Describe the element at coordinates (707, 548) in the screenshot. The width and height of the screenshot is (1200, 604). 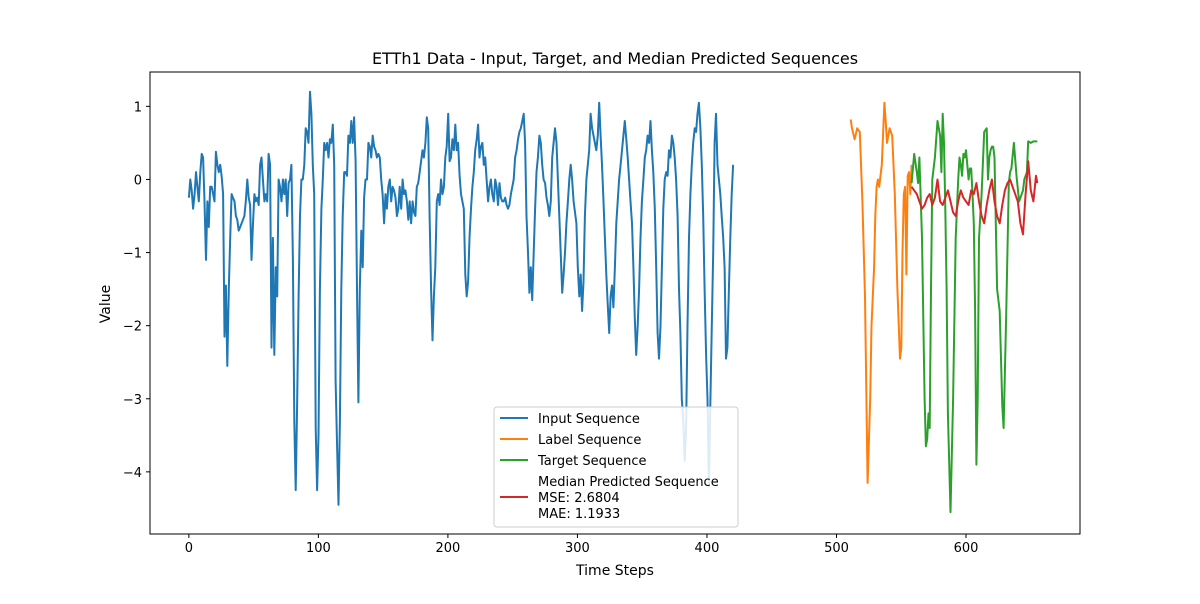
I see `x-tick-label: 400` at that location.